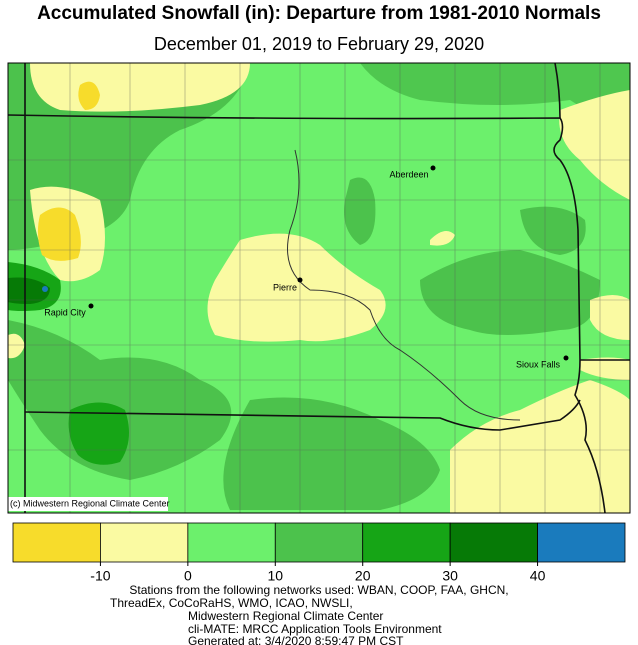 This screenshot has height=645, width=638. I want to click on city-label: Sioux Falls, so click(538, 364).